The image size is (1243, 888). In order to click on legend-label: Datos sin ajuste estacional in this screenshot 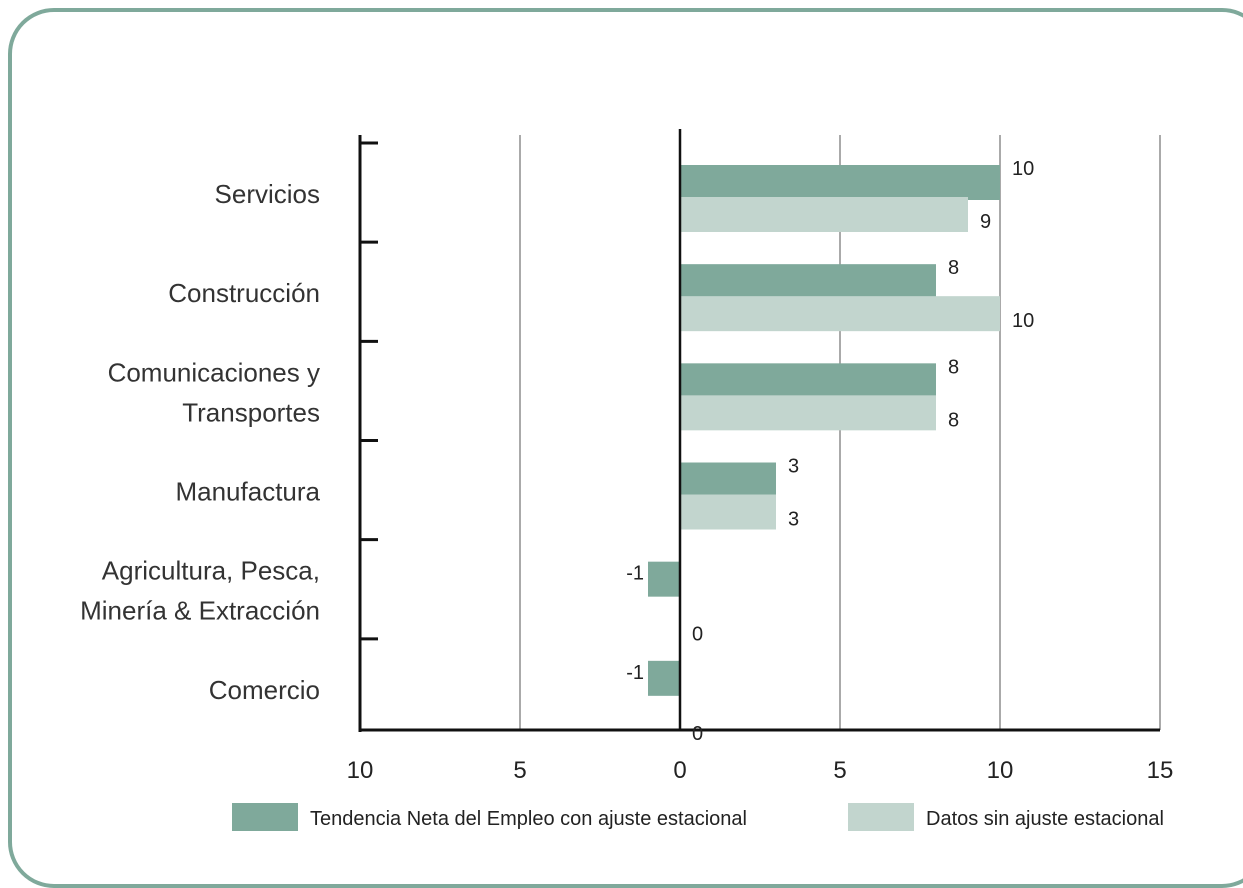, I will do `click(1045, 819)`.